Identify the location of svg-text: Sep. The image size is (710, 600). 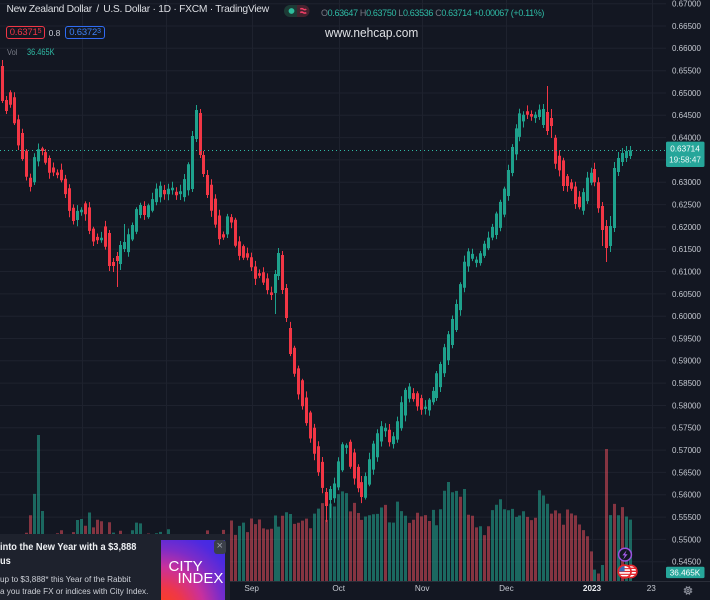
(251, 588).